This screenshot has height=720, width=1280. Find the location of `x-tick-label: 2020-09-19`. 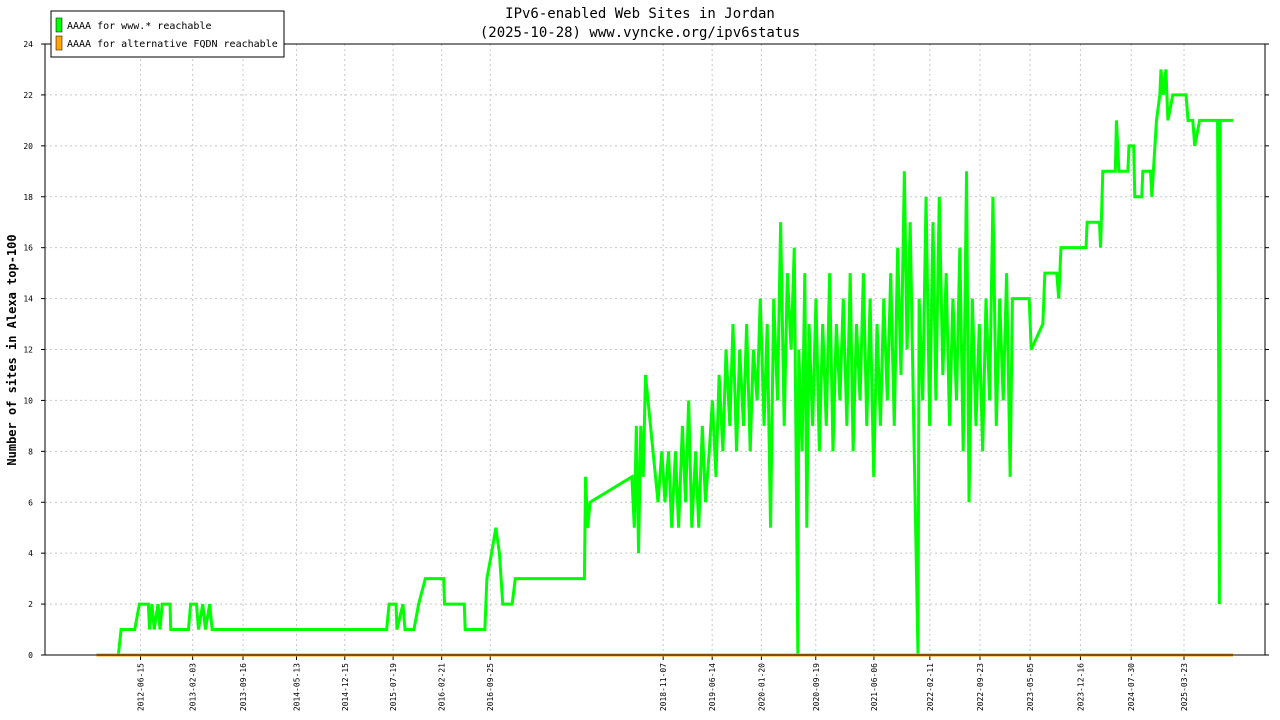

x-tick-label: 2020-09-19 is located at coordinates (816, 687).